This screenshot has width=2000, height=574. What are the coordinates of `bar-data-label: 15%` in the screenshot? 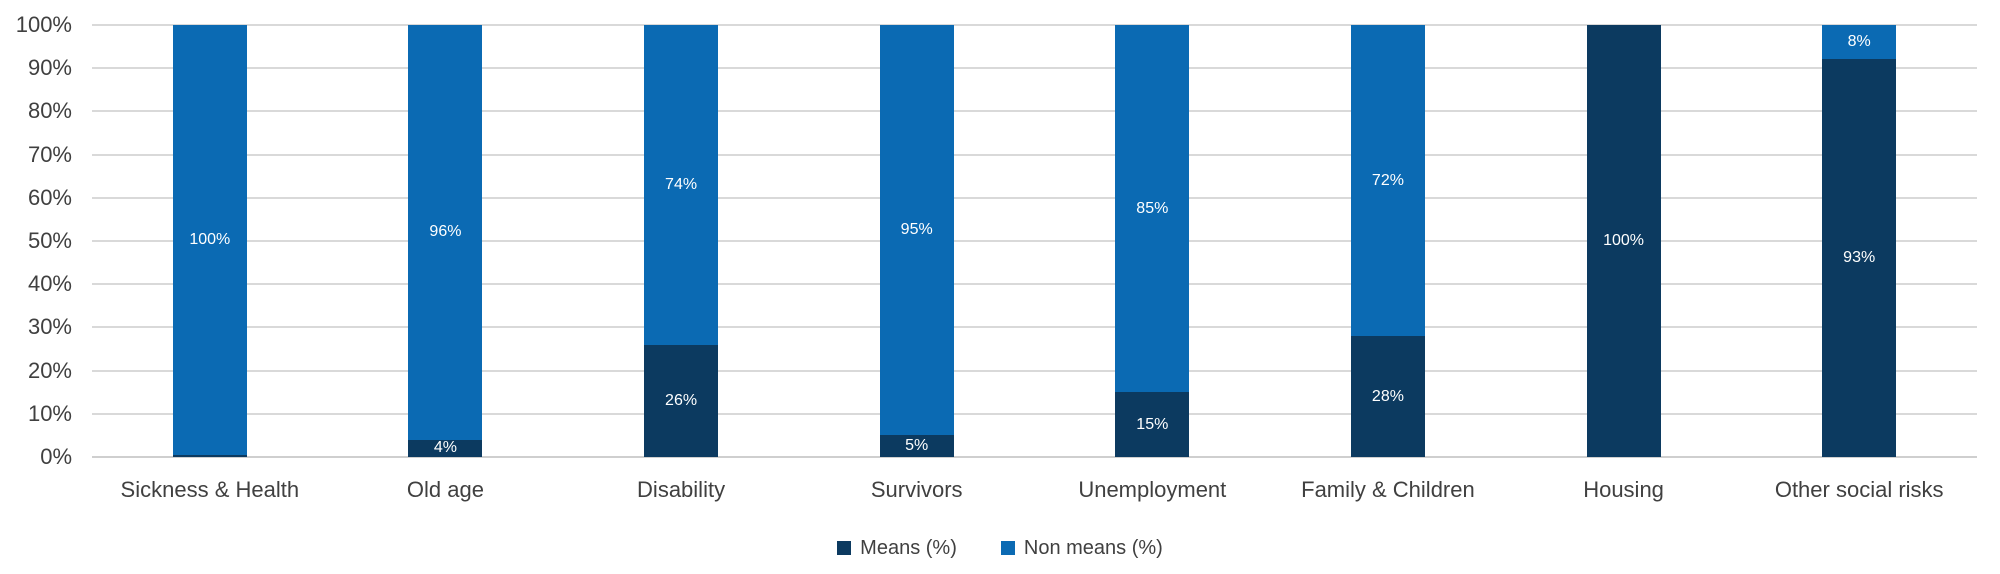 It's located at (1152, 424).